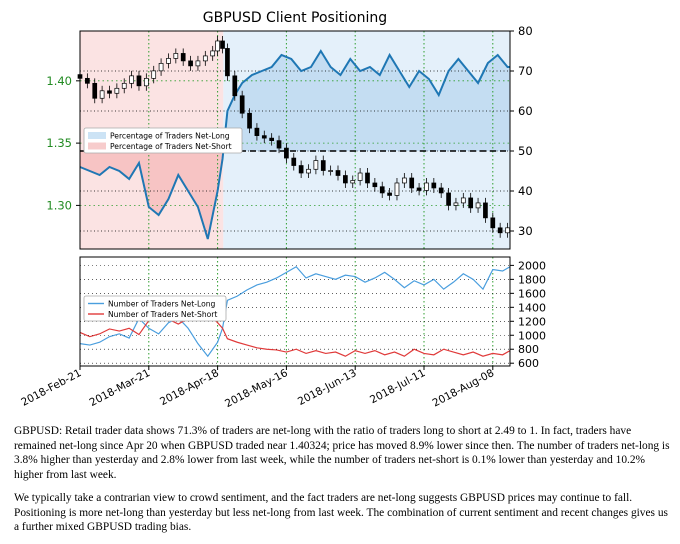 This screenshot has width=680, height=544. I want to click on top-legend-label: Percentage of Traders Net-Short, so click(171, 146).